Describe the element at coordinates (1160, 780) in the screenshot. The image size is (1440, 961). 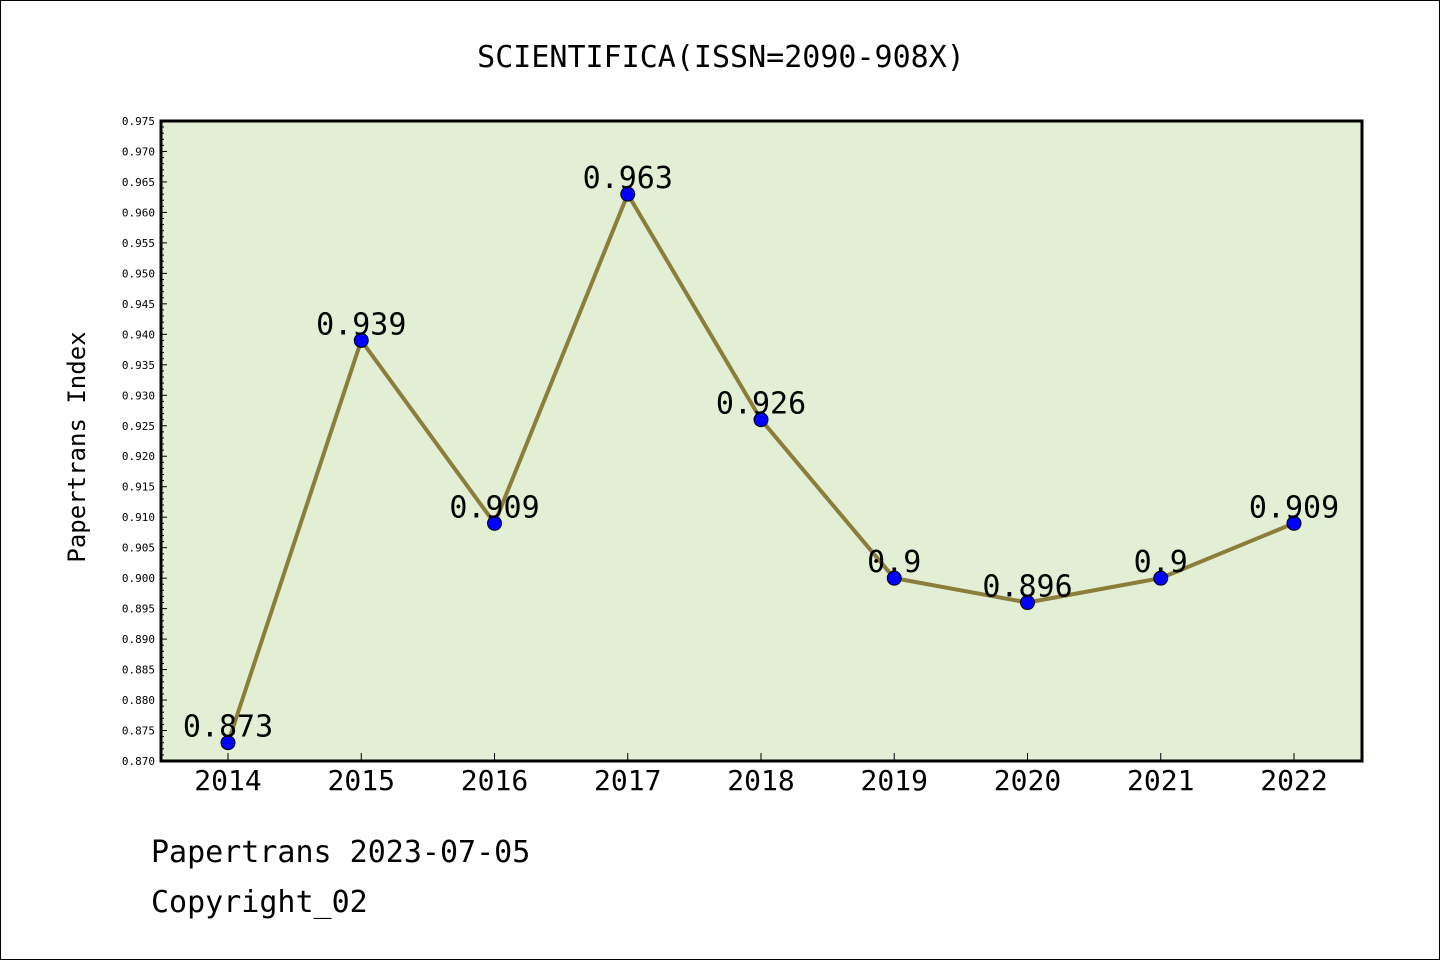
I see `x-tick-label: 2021` at that location.